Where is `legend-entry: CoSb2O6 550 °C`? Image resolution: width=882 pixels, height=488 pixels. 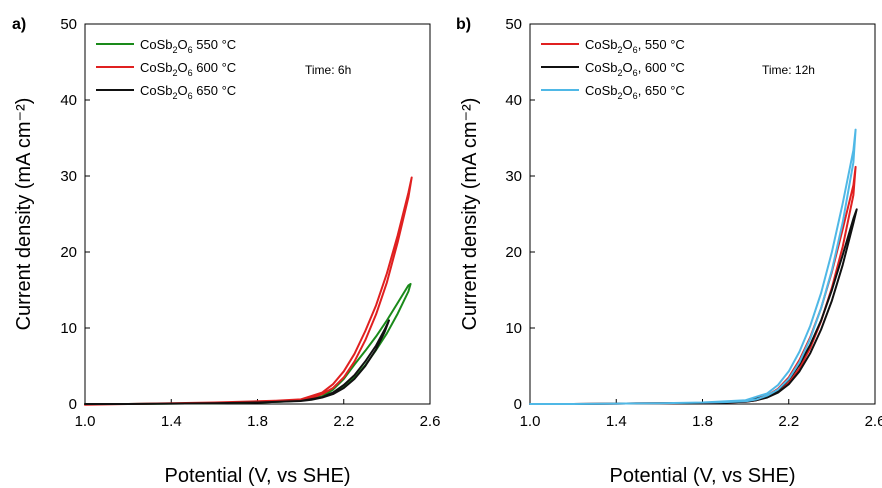 legend-entry: CoSb2O6 550 °C is located at coordinates (188, 46).